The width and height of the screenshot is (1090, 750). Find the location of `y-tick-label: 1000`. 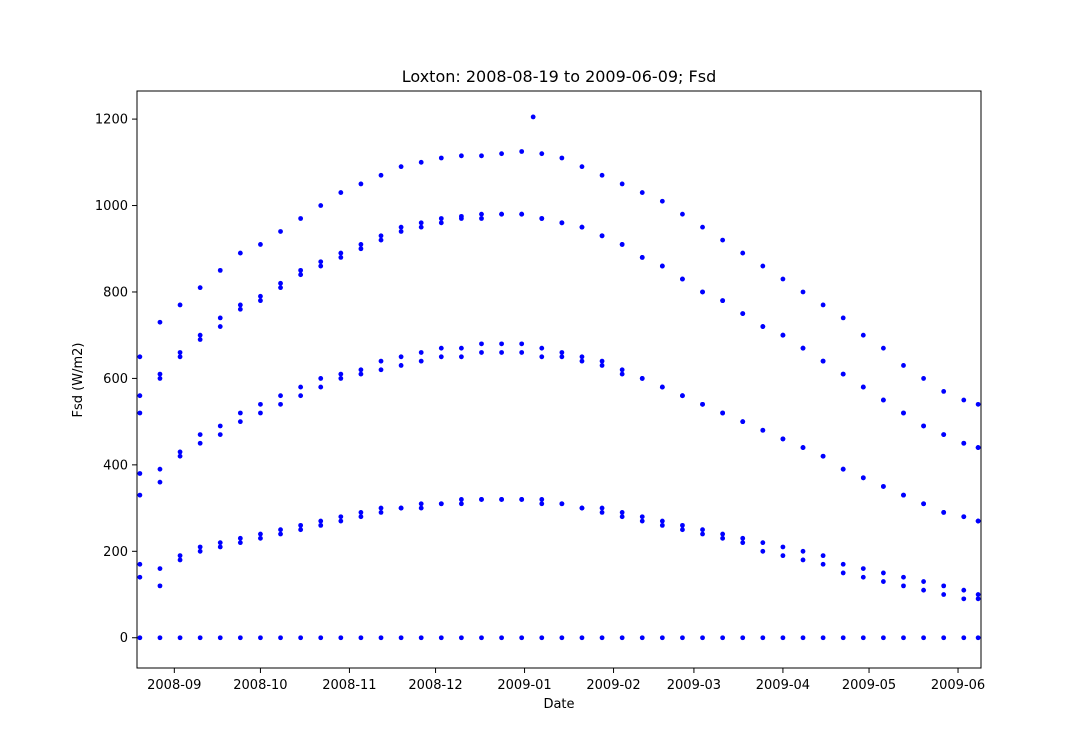

y-tick-label: 1000 is located at coordinates (111, 206).